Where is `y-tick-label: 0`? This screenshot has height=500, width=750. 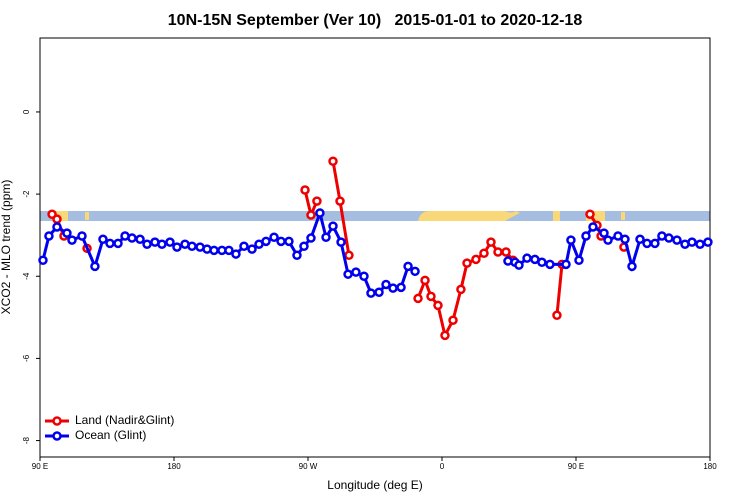 y-tick-label: 0 is located at coordinates (26, 111).